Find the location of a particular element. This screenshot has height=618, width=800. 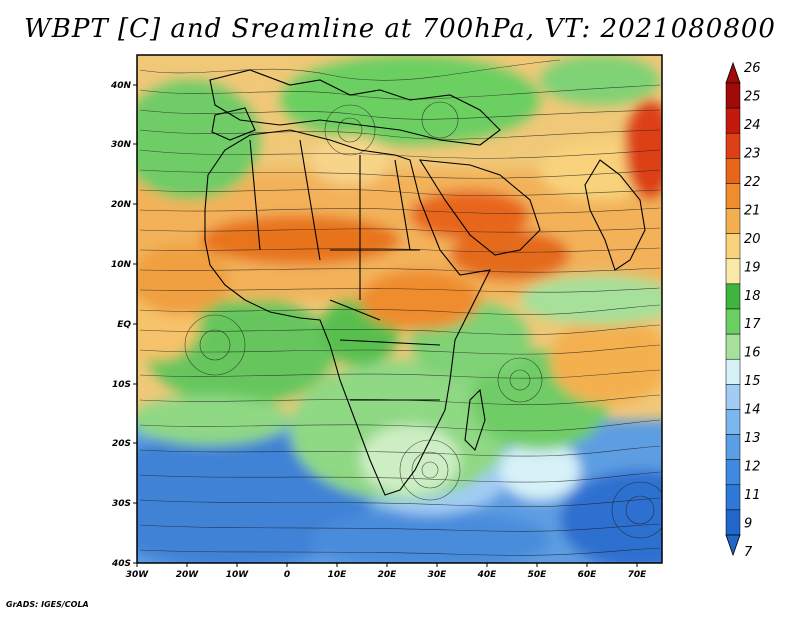

lon-label: 70E is located at coordinates (638, 575).